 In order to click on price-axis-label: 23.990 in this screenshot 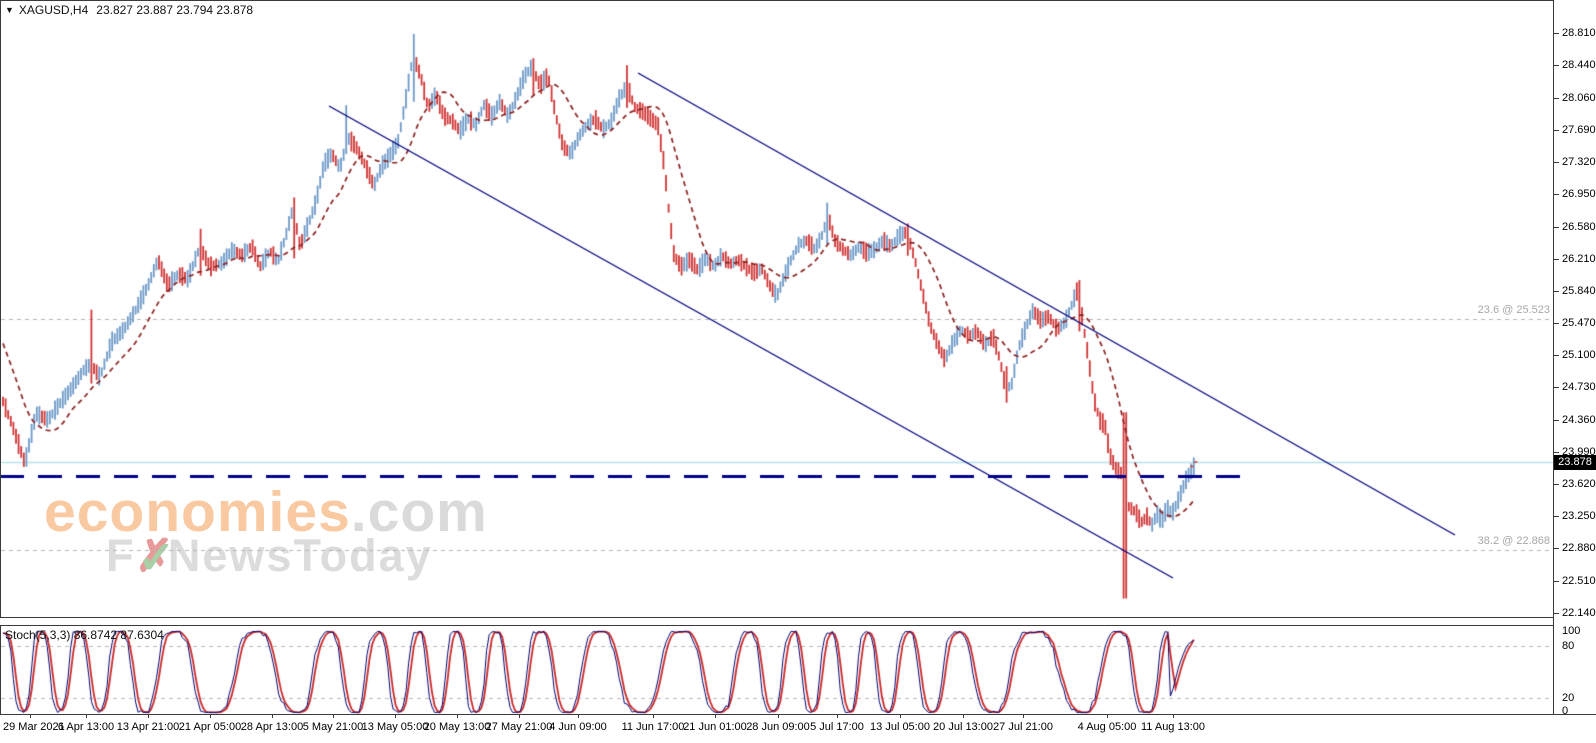, I will do `click(1579, 451)`.